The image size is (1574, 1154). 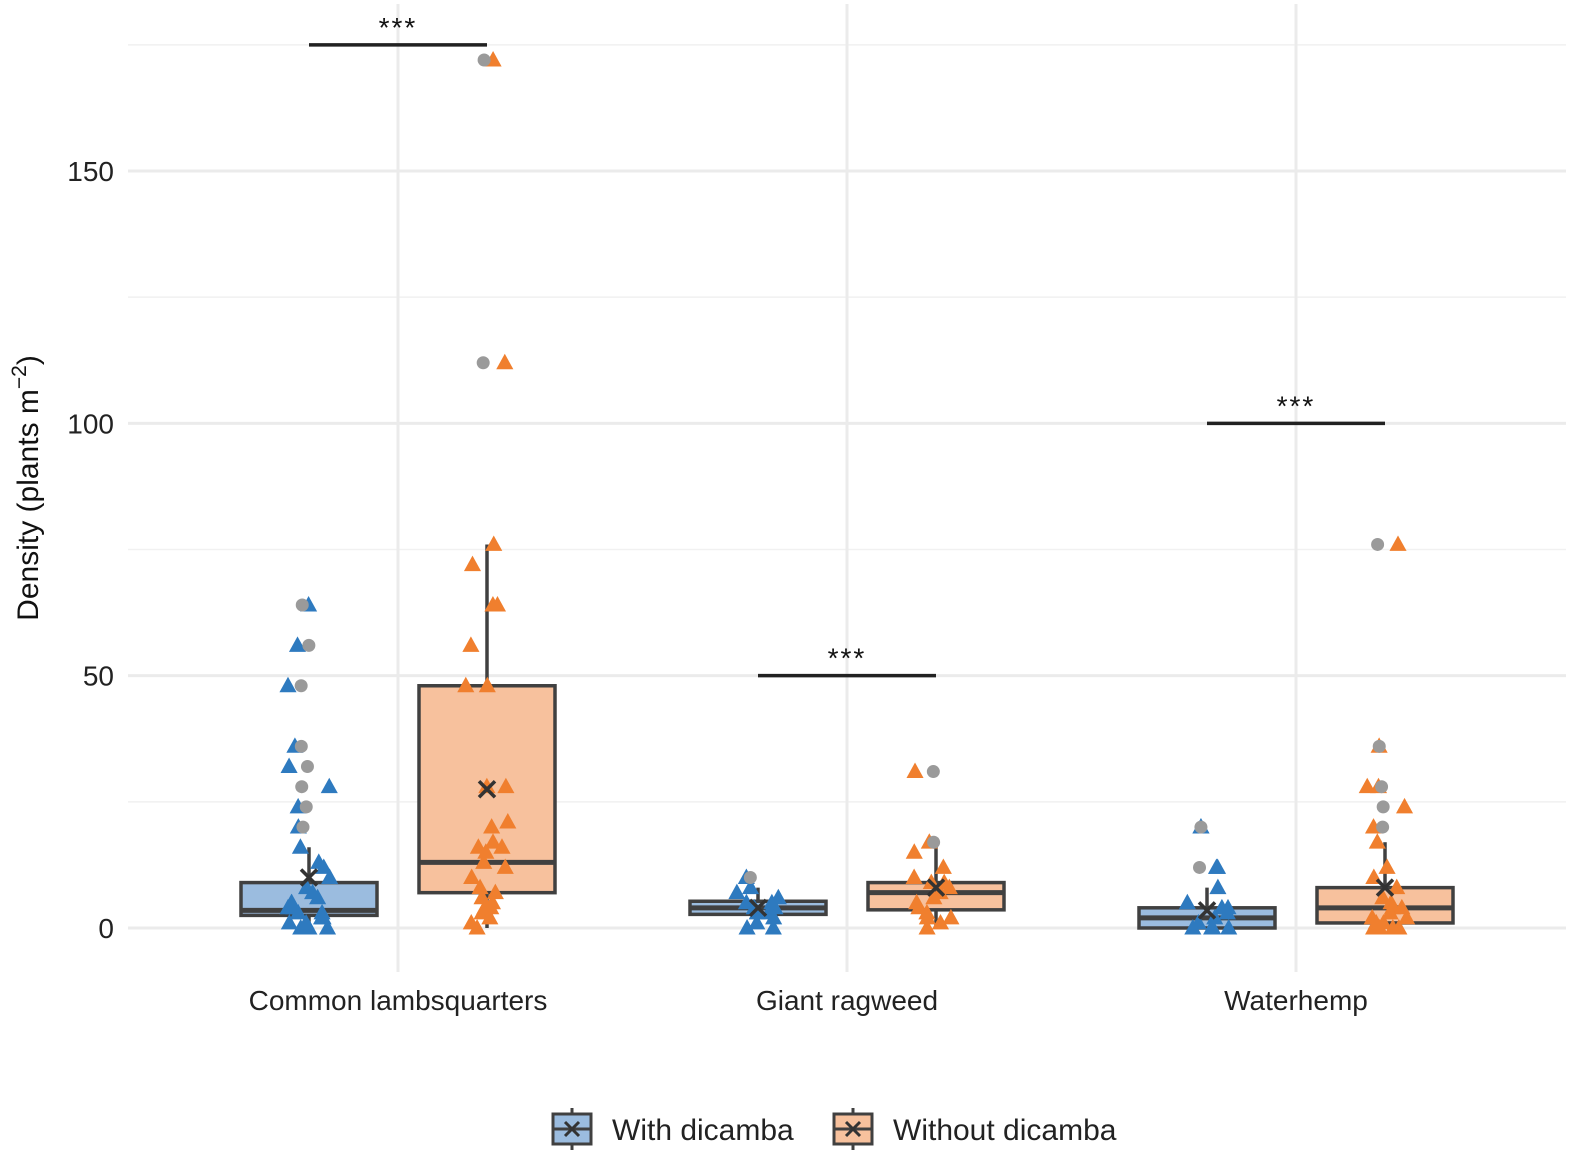 What do you see at coordinates (847, 1000) in the screenshot?
I see `x-tick-label: Giant ragweed` at bounding box center [847, 1000].